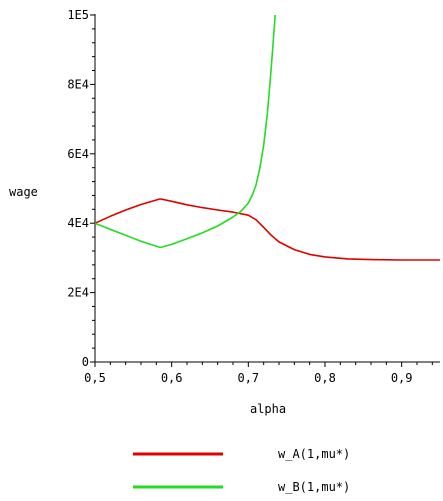 The width and height of the screenshot is (443, 501). Describe the element at coordinates (23, 192) in the screenshot. I see `y-axis-title: wage` at that location.